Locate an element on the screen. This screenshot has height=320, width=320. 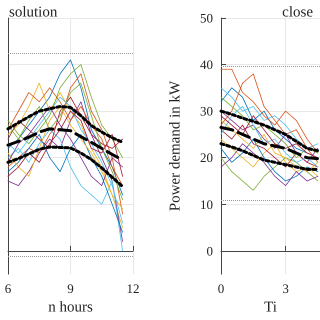
chart-title: close is located at coordinates (298, 12).